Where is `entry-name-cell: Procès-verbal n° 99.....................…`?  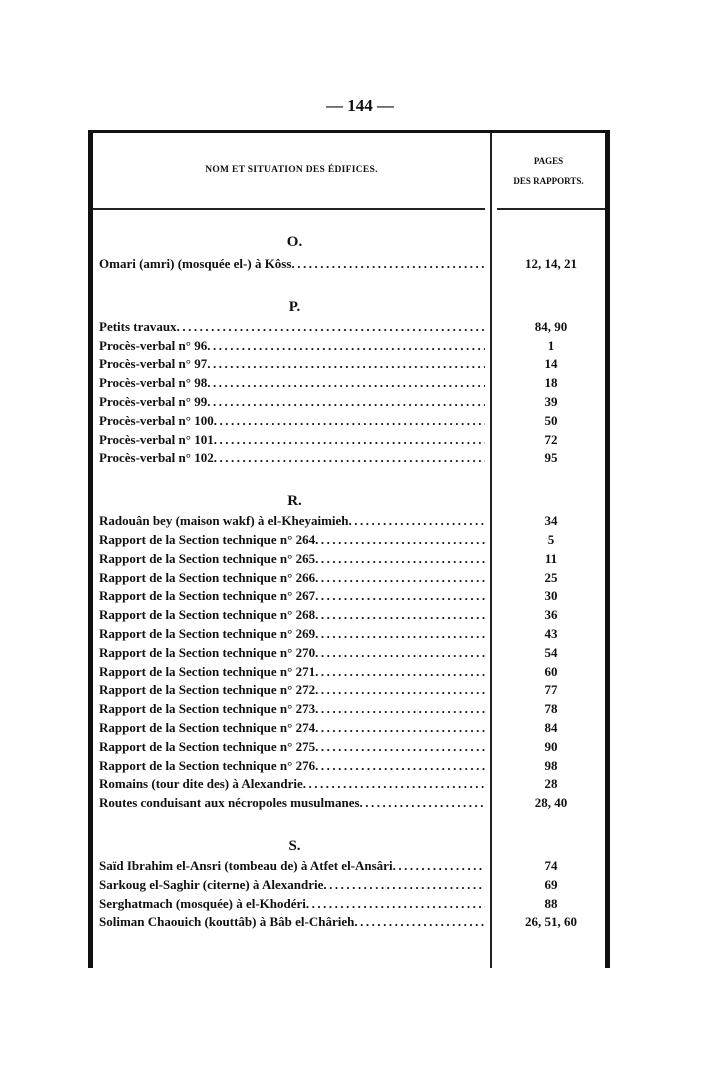
entry-name-cell: Procès-verbal n° 99.....................… is located at coordinates (292, 402).